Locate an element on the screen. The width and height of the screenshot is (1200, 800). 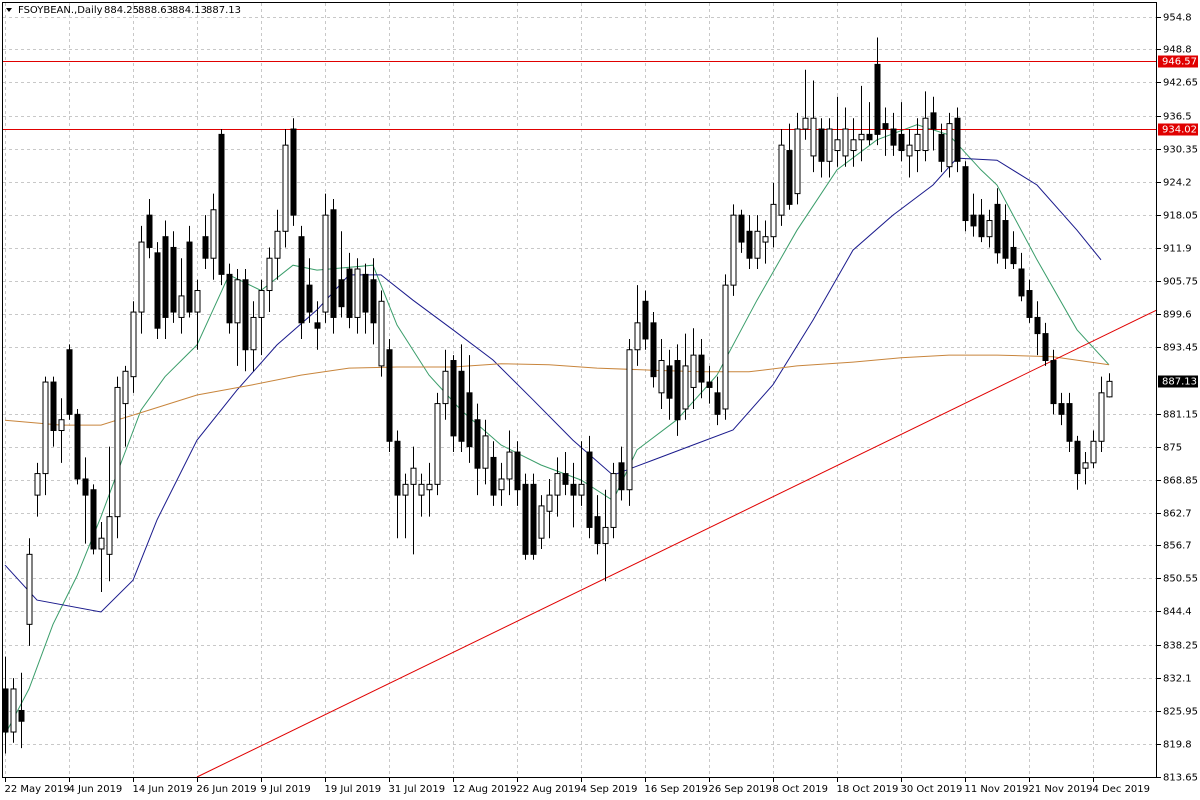
x-tick-label: 8 Oct 2019 is located at coordinates (800, 789).